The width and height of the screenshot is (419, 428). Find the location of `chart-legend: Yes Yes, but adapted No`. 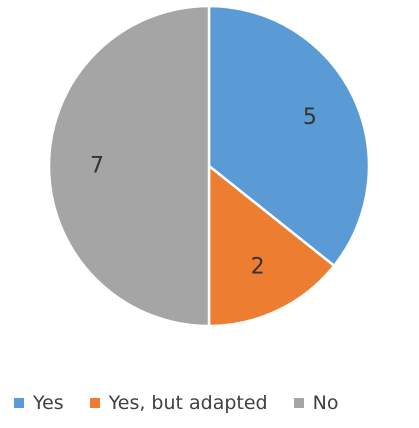

chart-legend: Yes Yes, but adapted No is located at coordinates (176, 403).